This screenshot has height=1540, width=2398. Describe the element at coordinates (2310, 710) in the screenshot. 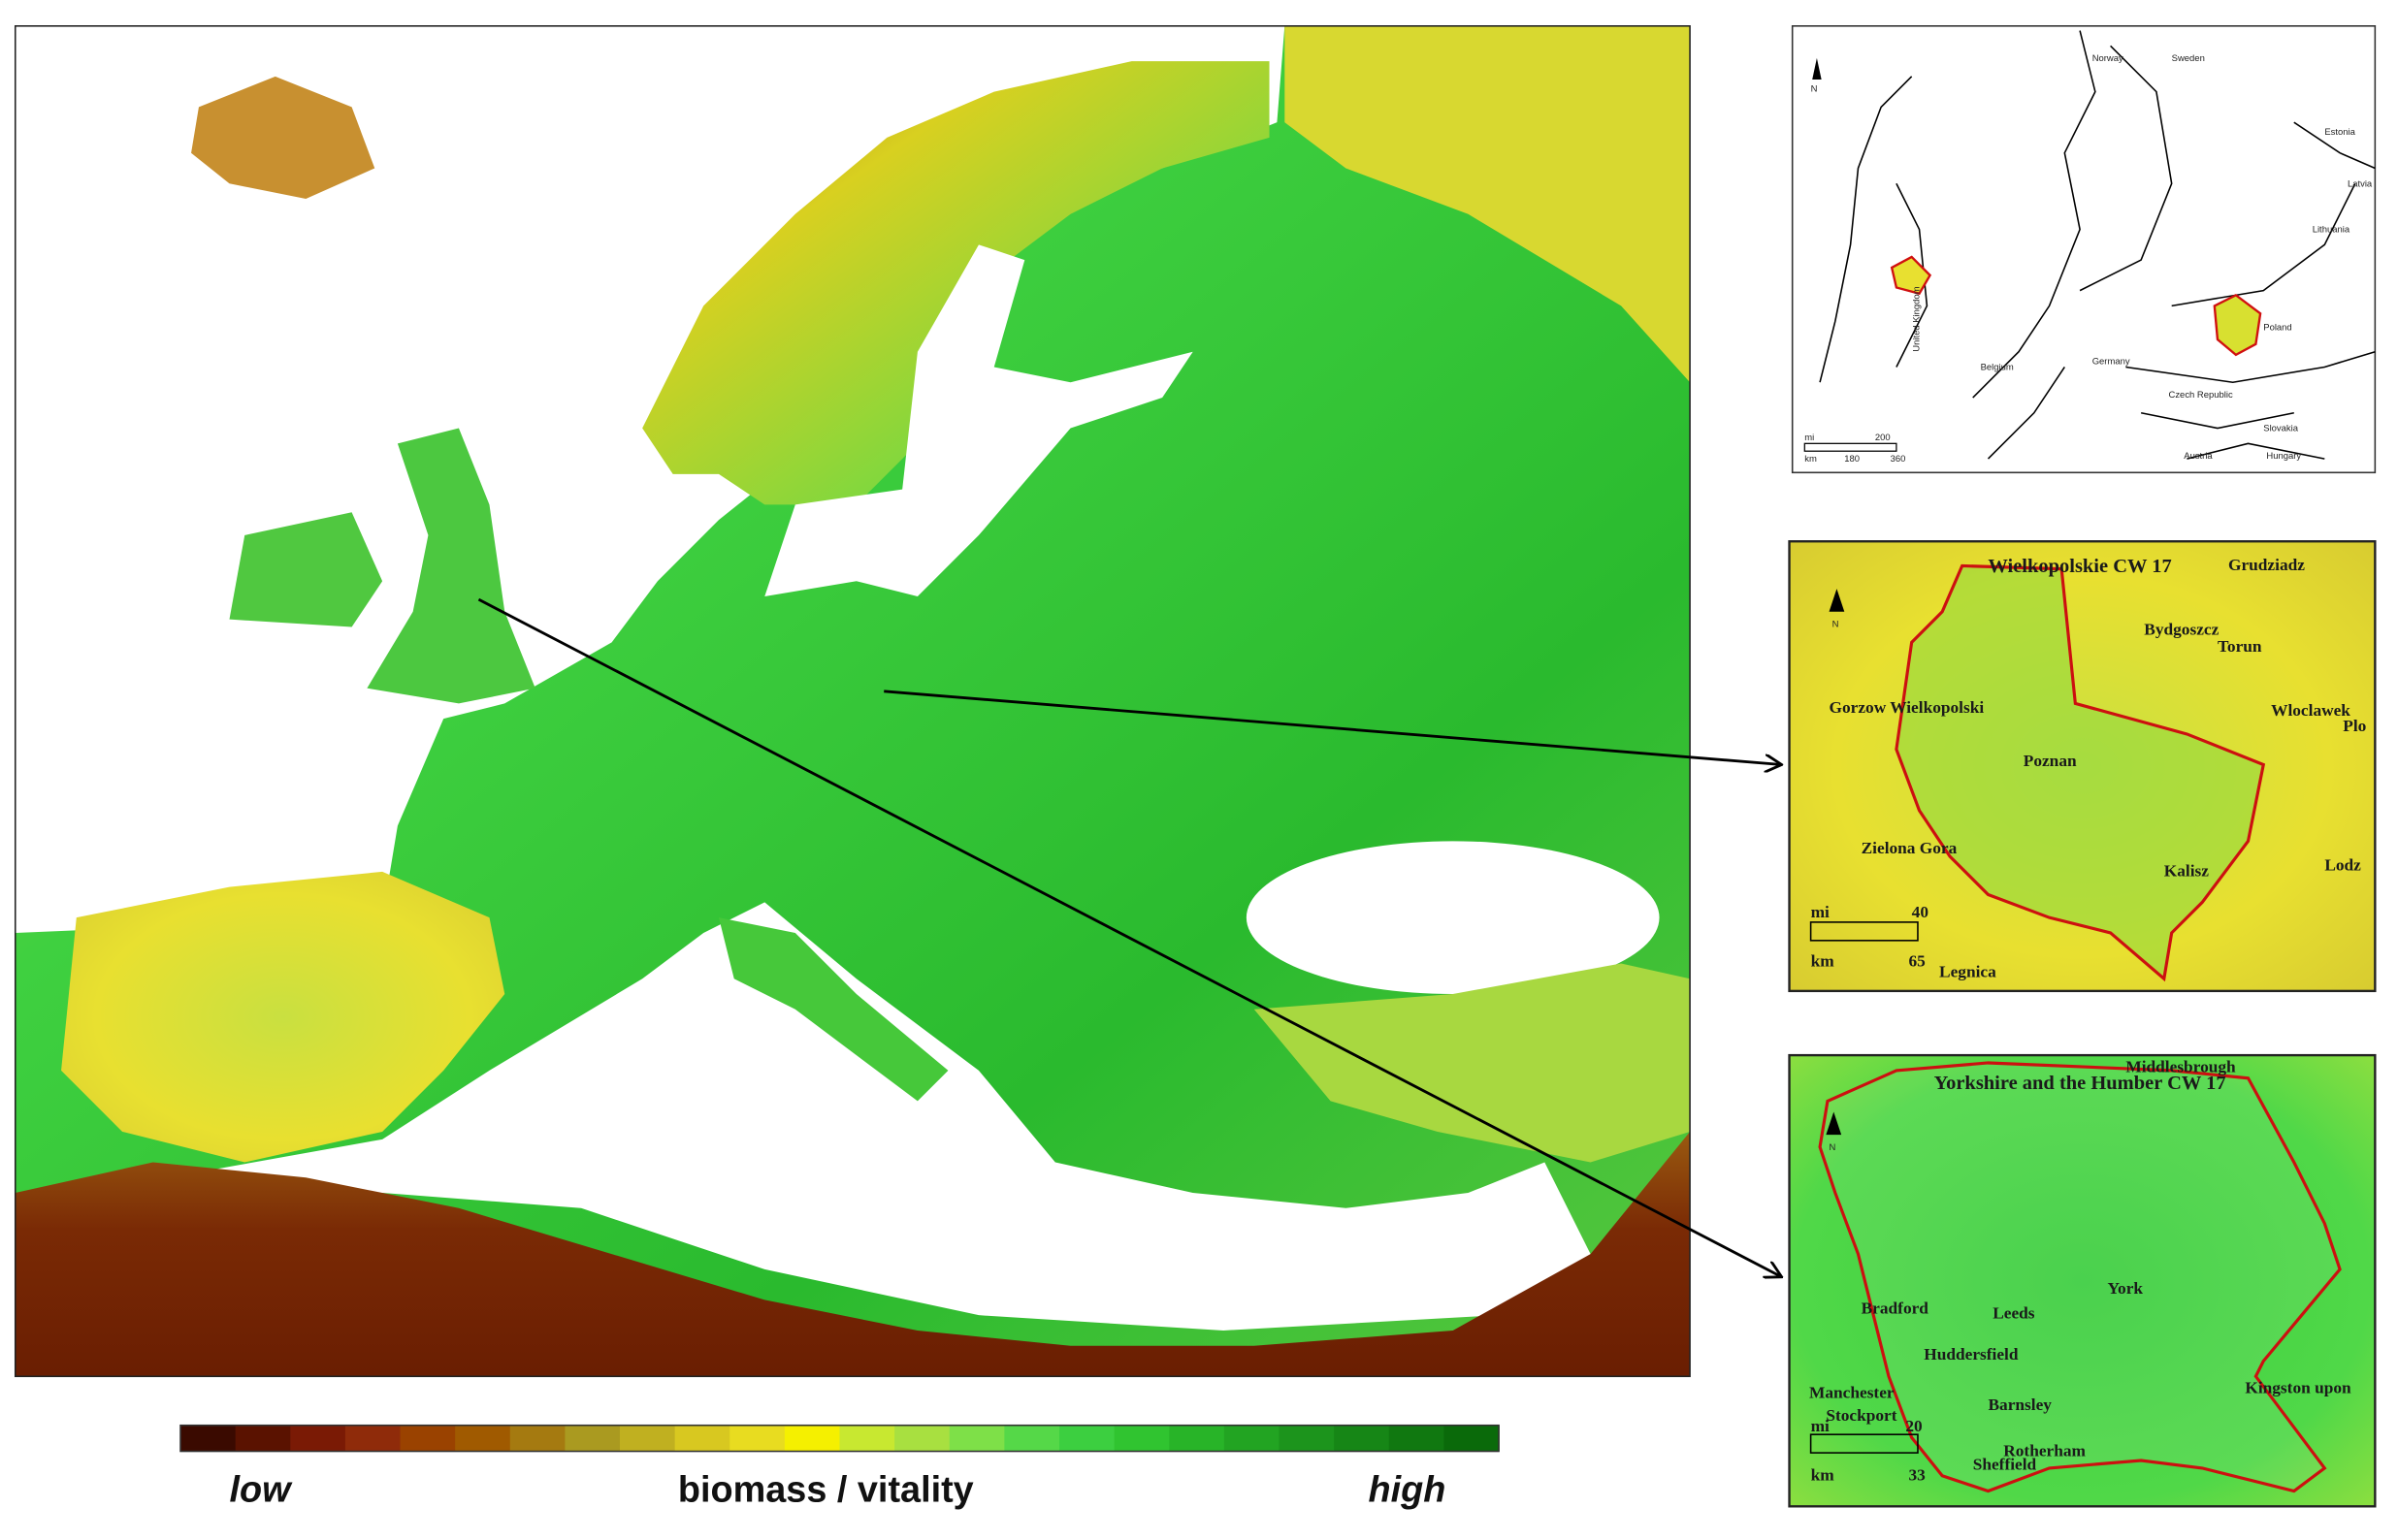

I see `city-label: Wloclawek` at that location.